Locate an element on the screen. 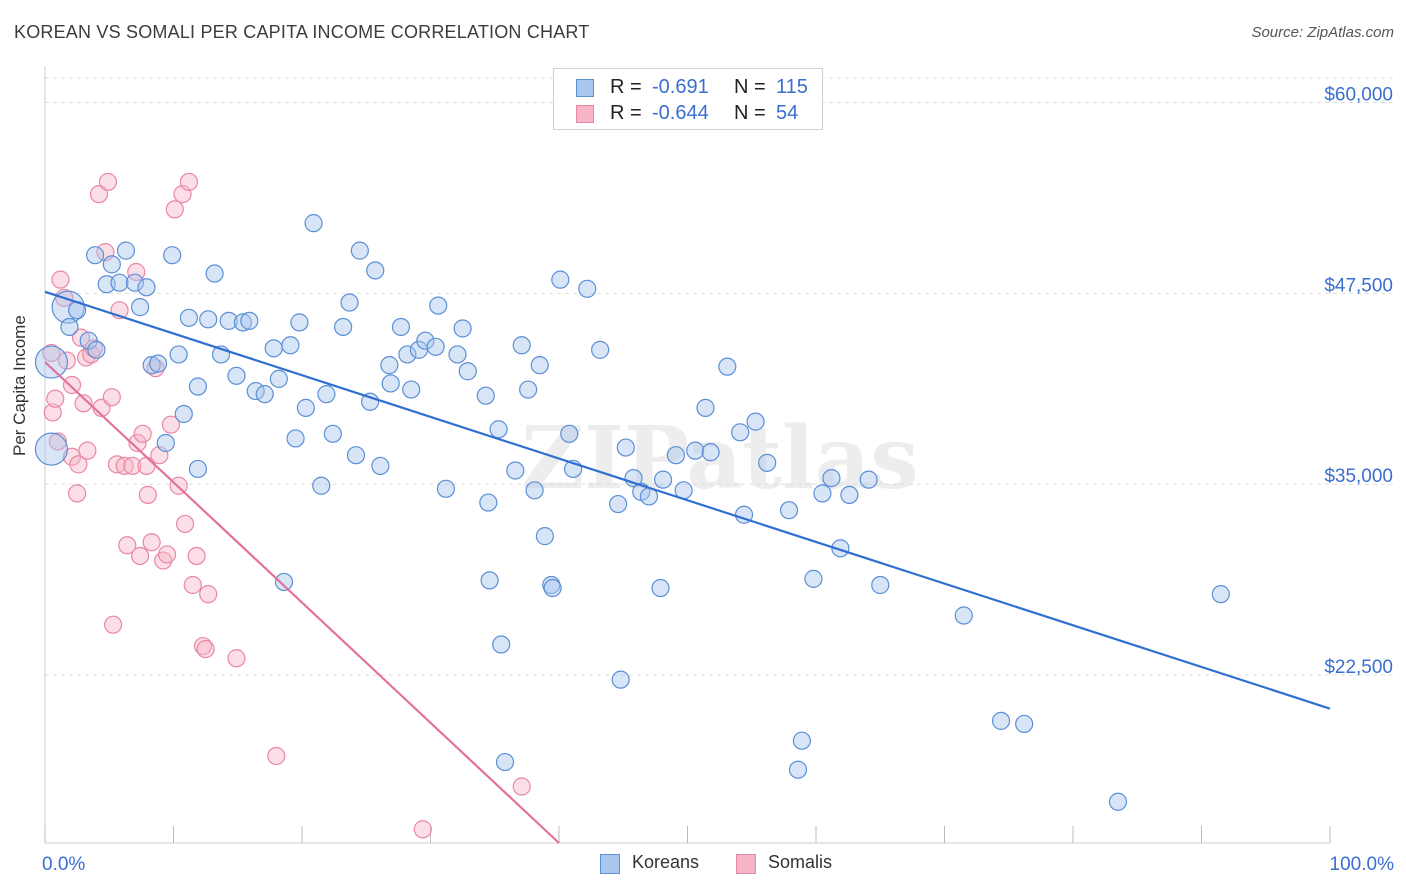 The width and height of the screenshot is (1406, 892). y-axis-label: Per Capita Income is located at coordinates (19, 385).